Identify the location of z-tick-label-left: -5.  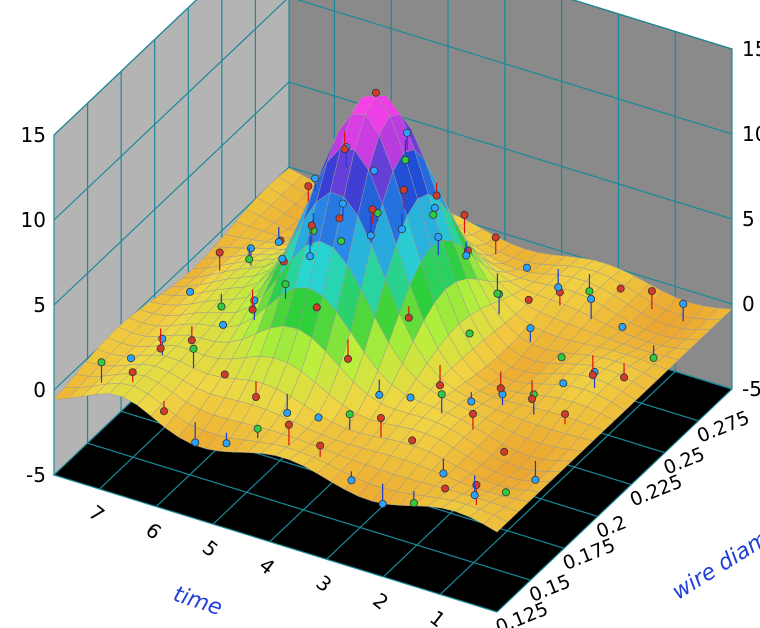
(36, 475).